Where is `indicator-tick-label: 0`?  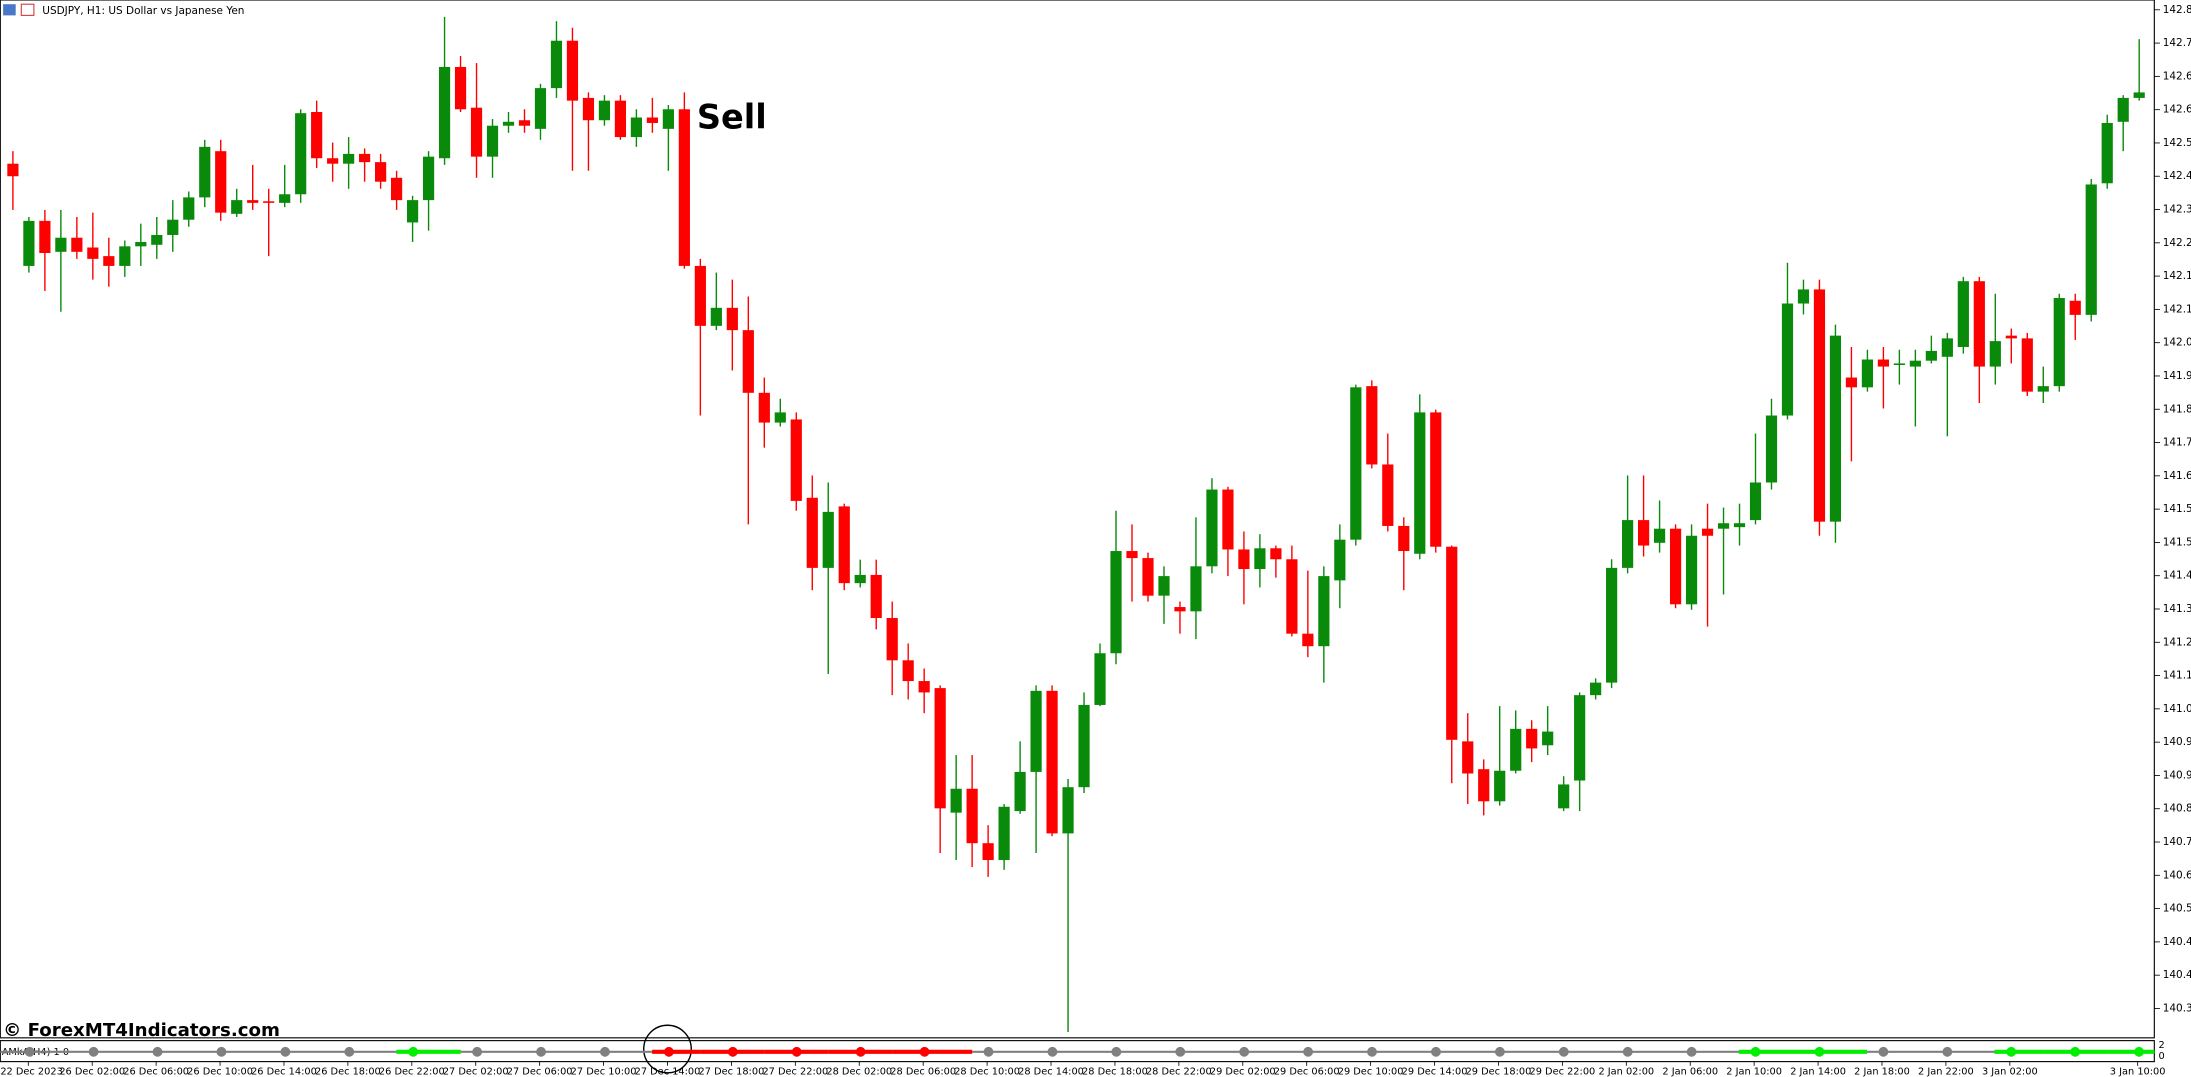 indicator-tick-label: 0 is located at coordinates (2162, 1056).